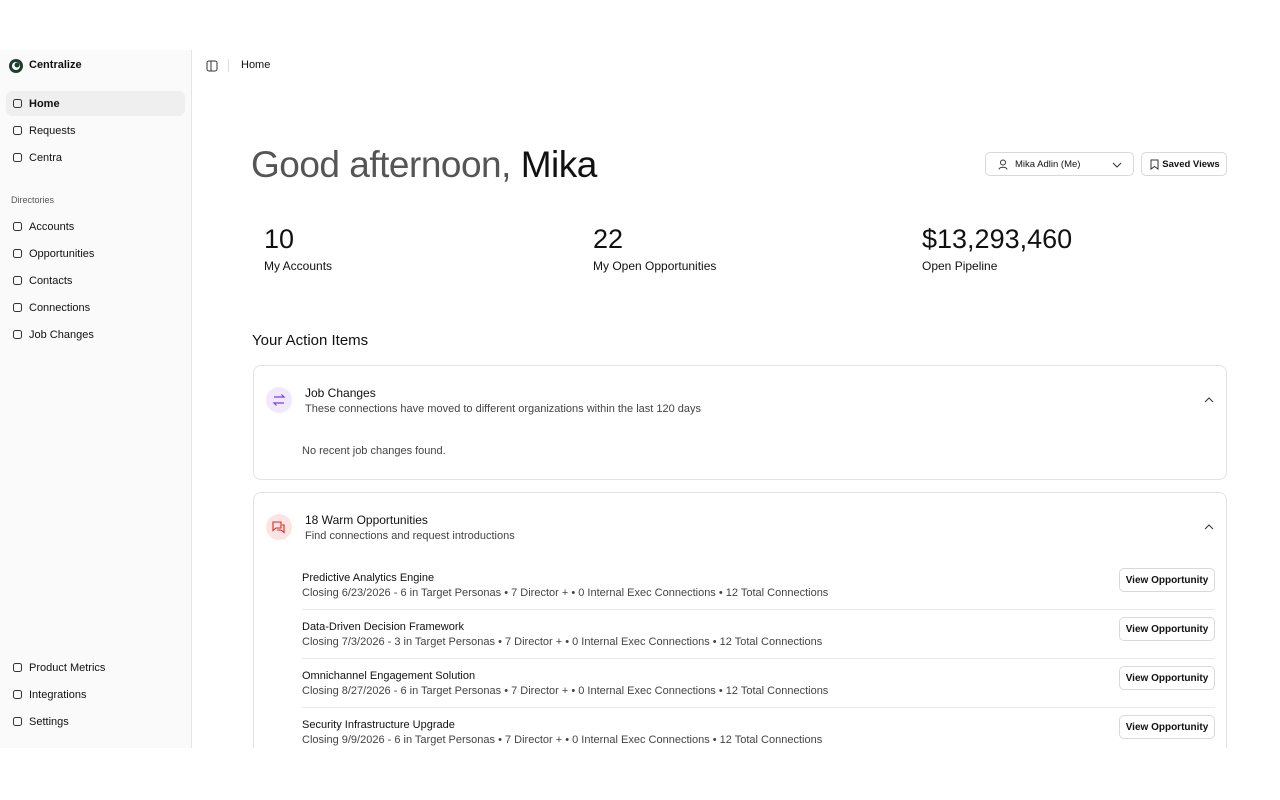 Image resolution: width=1280 pixels, height=800 pixels. Describe the element at coordinates (374, 451) in the screenshot. I see `empty-message: No recent job changes found.` at that location.